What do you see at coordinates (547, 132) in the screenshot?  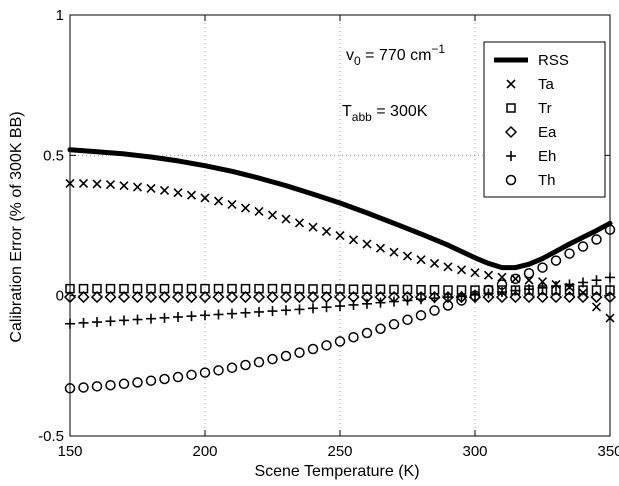 I see `legend-label-ea: Ea` at bounding box center [547, 132].